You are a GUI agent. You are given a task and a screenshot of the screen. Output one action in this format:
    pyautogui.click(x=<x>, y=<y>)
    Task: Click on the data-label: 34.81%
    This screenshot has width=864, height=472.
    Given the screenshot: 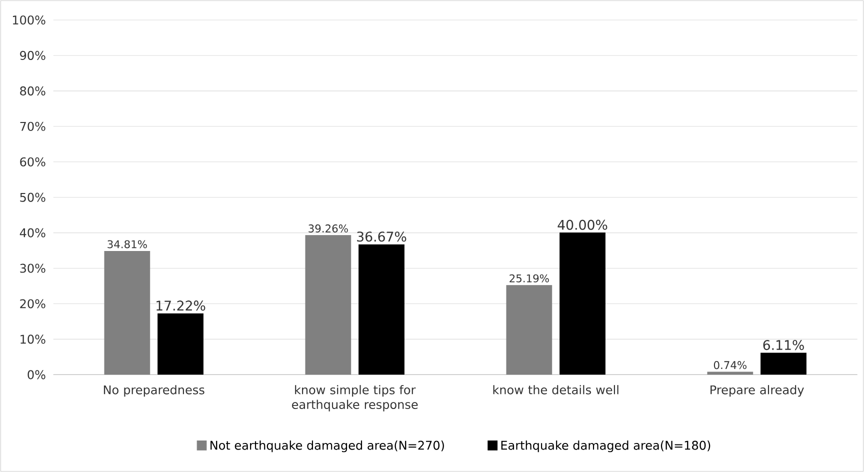 What is the action you would take?
    pyautogui.click(x=127, y=244)
    